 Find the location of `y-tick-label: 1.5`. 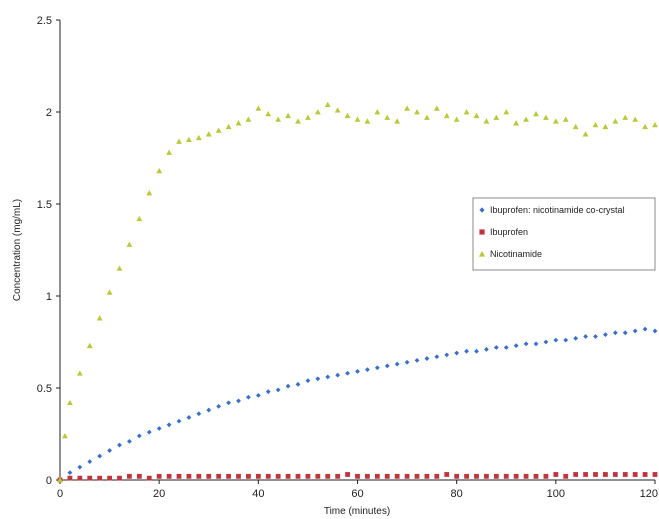

y-tick-label: 1.5 is located at coordinates (44, 205).